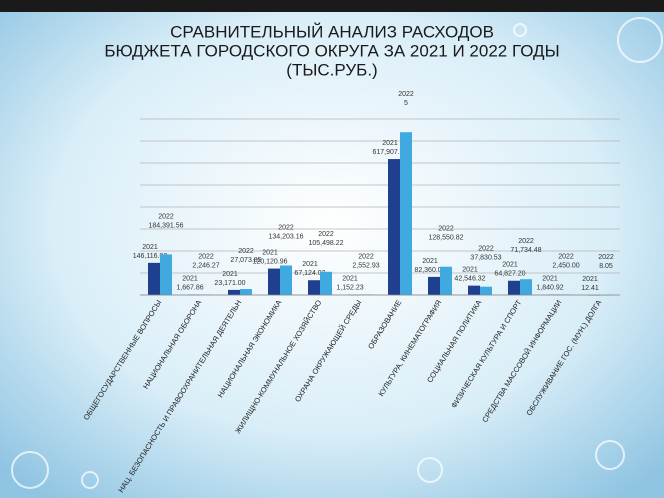  I want to click on data-label-value: 71,734.48, so click(525, 250).